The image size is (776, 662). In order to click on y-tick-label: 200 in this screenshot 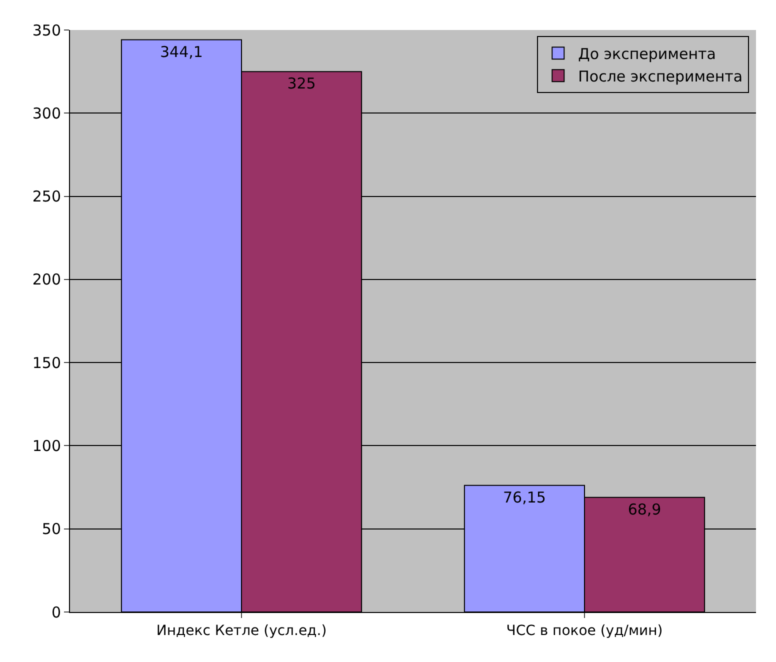, I will do `click(46, 279)`.